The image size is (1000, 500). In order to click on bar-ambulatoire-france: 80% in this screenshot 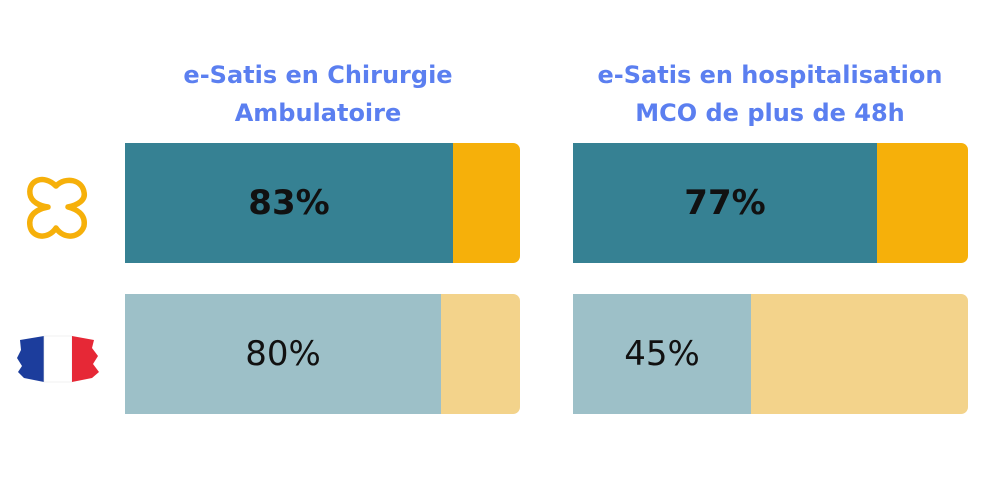, I will do `click(322, 354)`.